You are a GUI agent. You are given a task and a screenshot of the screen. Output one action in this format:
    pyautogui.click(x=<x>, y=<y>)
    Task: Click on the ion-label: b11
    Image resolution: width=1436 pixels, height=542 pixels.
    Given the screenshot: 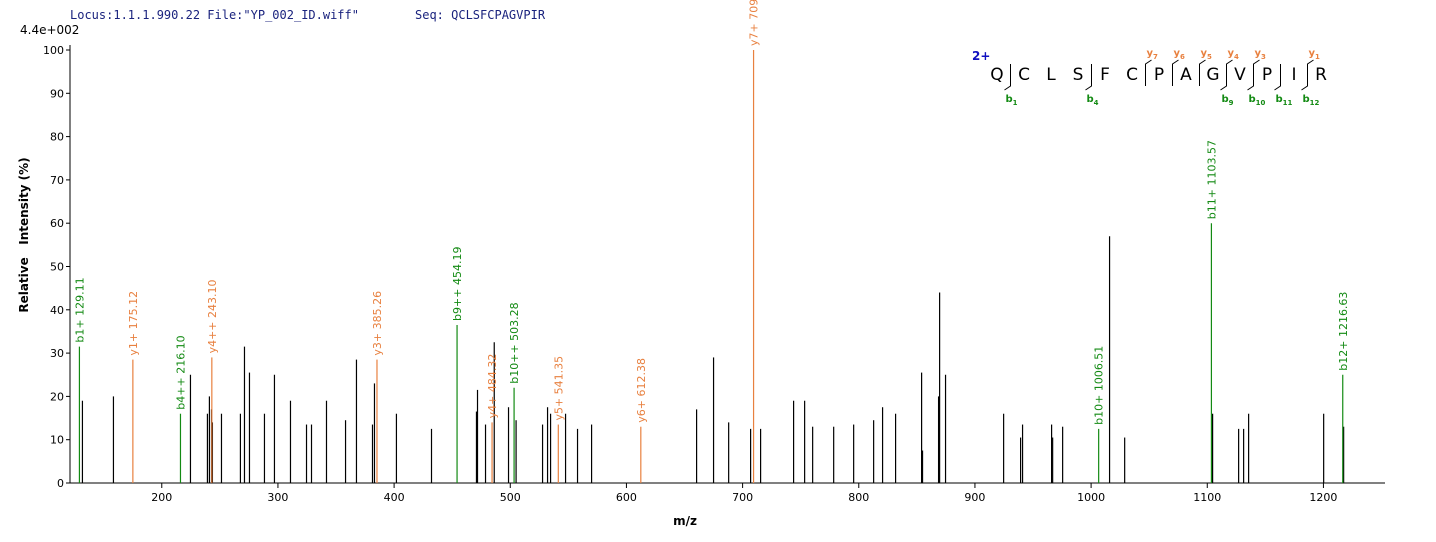 What is the action you would take?
    pyautogui.click(x=1284, y=100)
    